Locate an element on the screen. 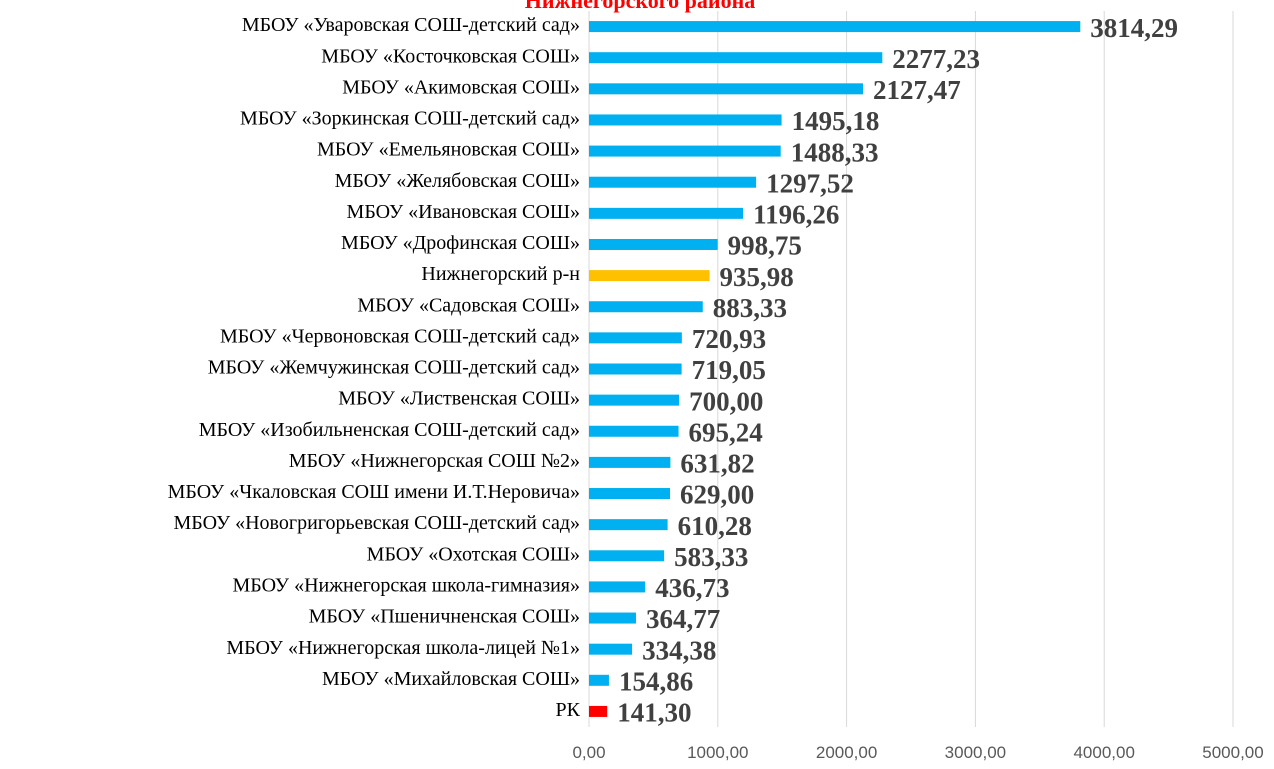  data-label: 2127,47 is located at coordinates (917, 90).